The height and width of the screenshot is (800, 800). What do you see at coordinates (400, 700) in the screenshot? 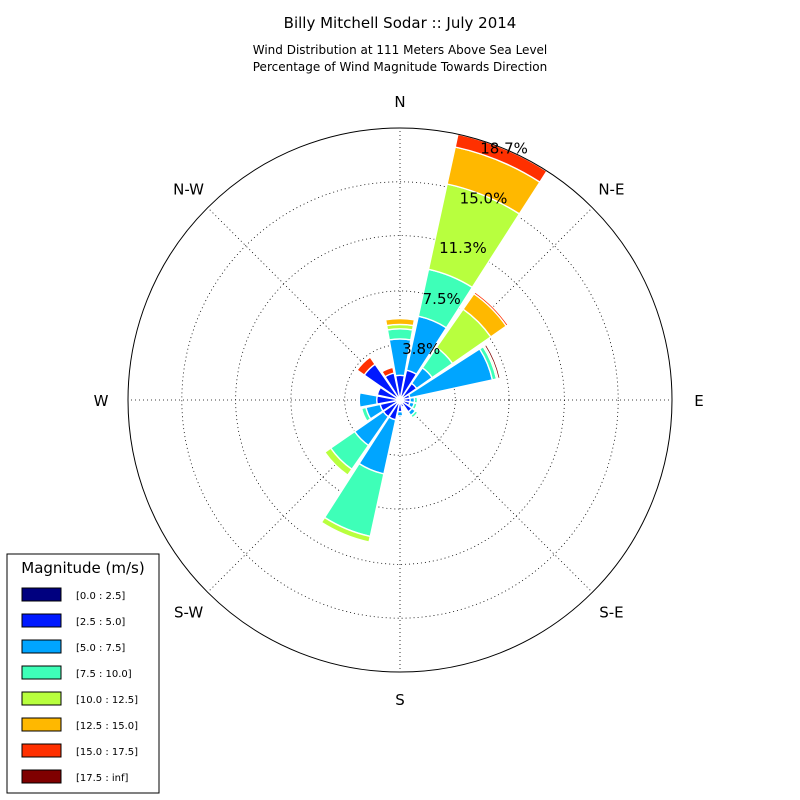
I see `direction-label: S` at bounding box center [400, 700].